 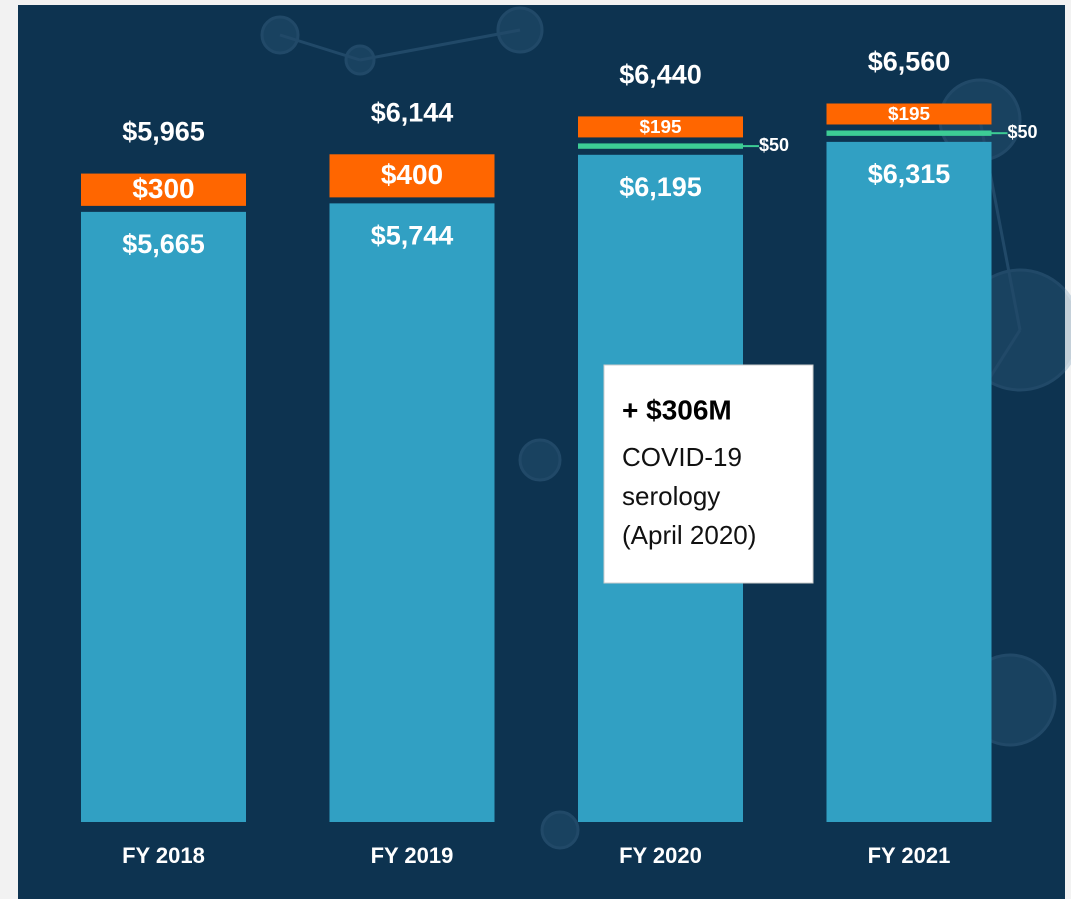 I want to click on total-label: $5,965, so click(x=163, y=132).